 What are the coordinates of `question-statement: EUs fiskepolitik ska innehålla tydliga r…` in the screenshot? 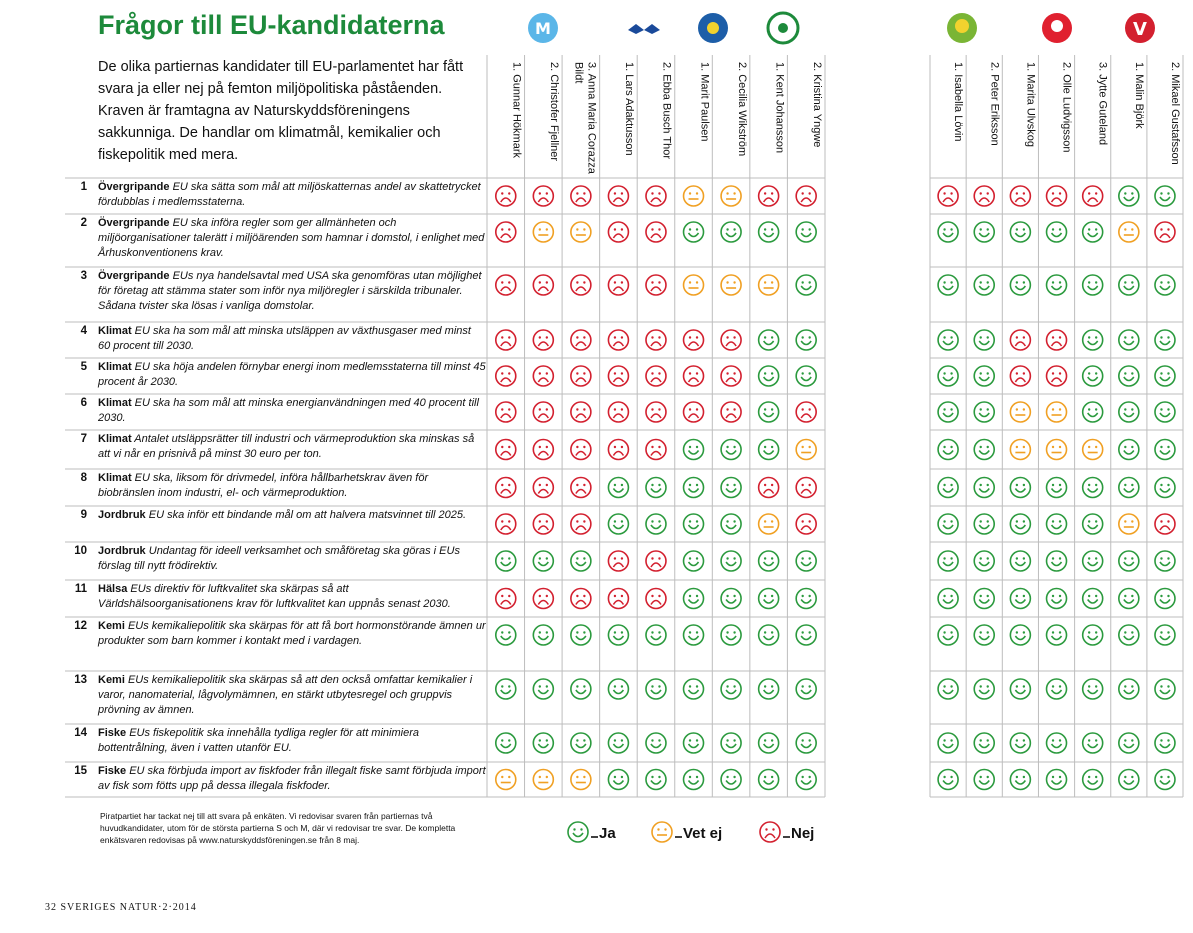 It's located at (258, 740).